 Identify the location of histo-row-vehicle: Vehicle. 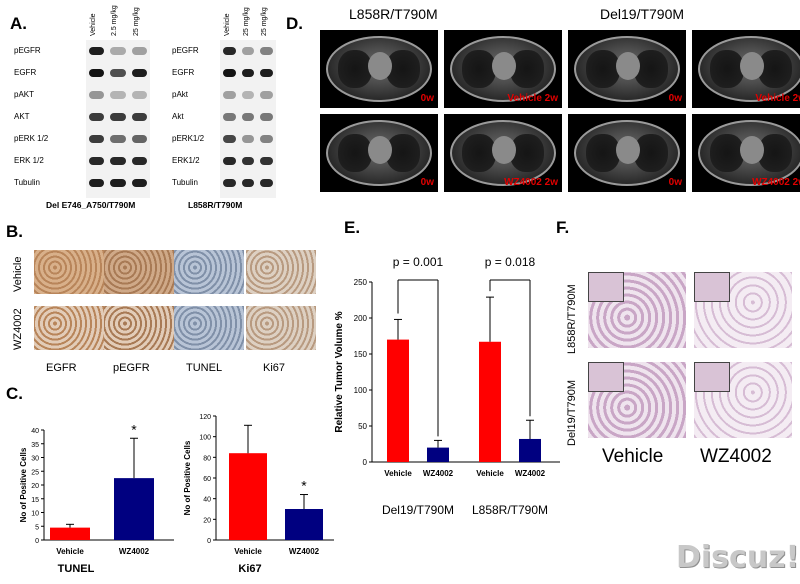
(18, 274).